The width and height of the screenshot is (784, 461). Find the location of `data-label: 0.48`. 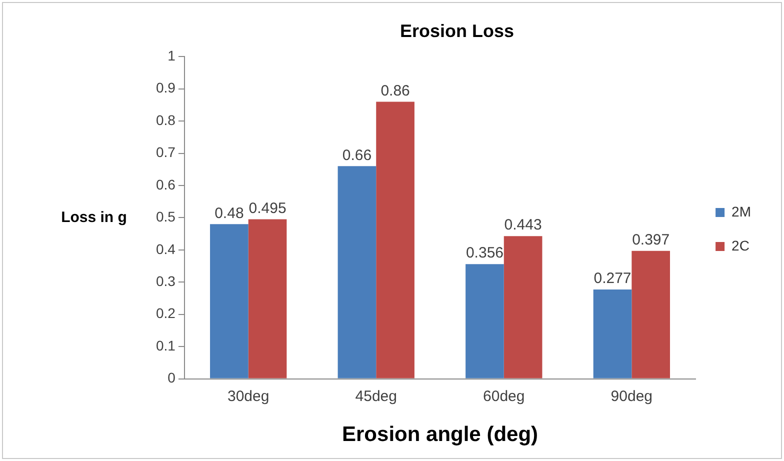

data-label: 0.48 is located at coordinates (229, 213).